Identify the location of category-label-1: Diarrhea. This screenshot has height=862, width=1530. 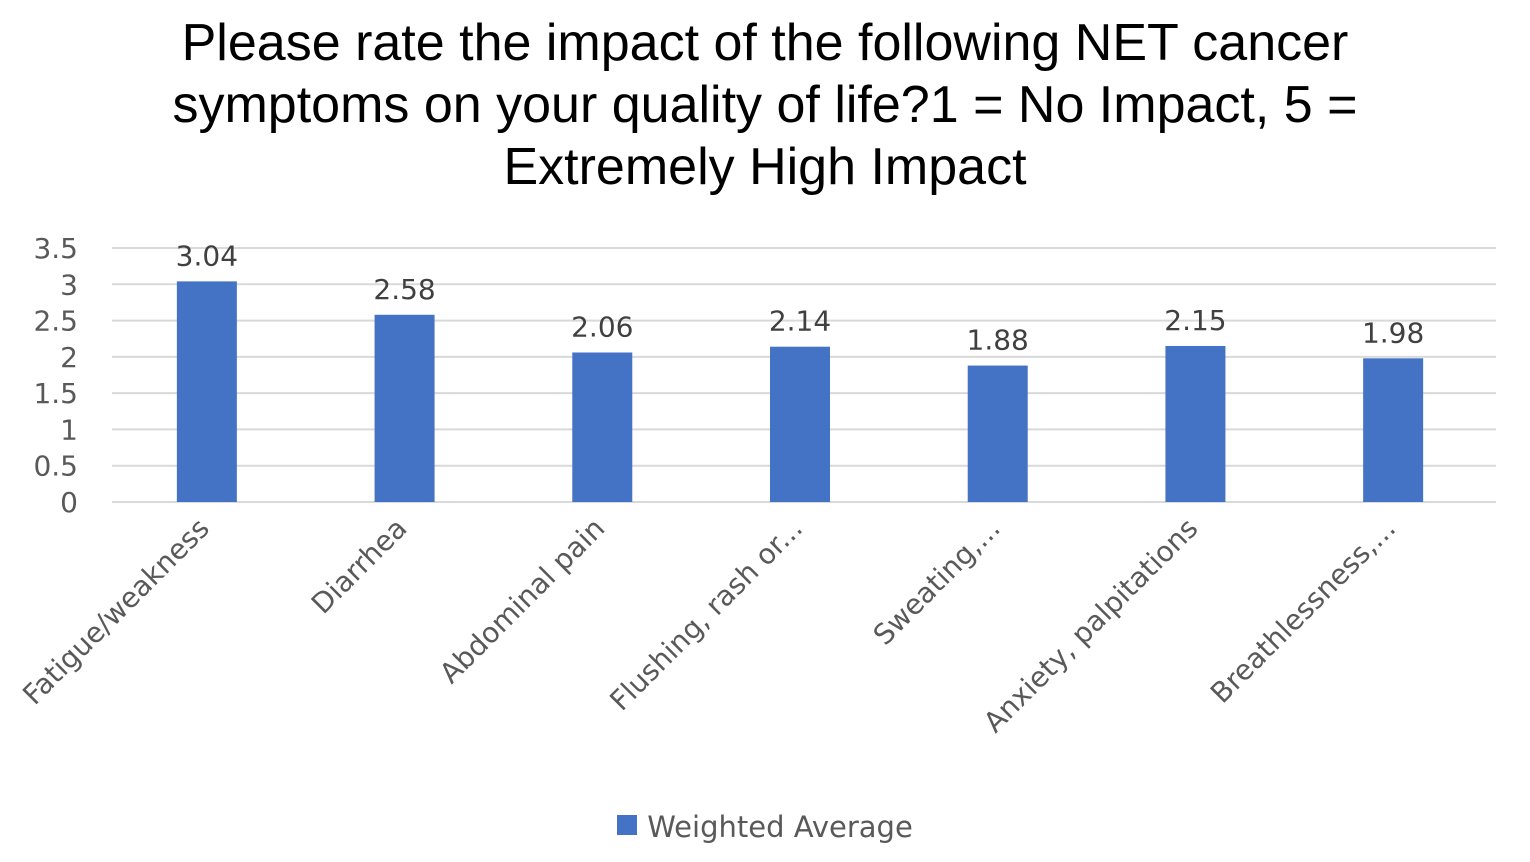
(359, 566).